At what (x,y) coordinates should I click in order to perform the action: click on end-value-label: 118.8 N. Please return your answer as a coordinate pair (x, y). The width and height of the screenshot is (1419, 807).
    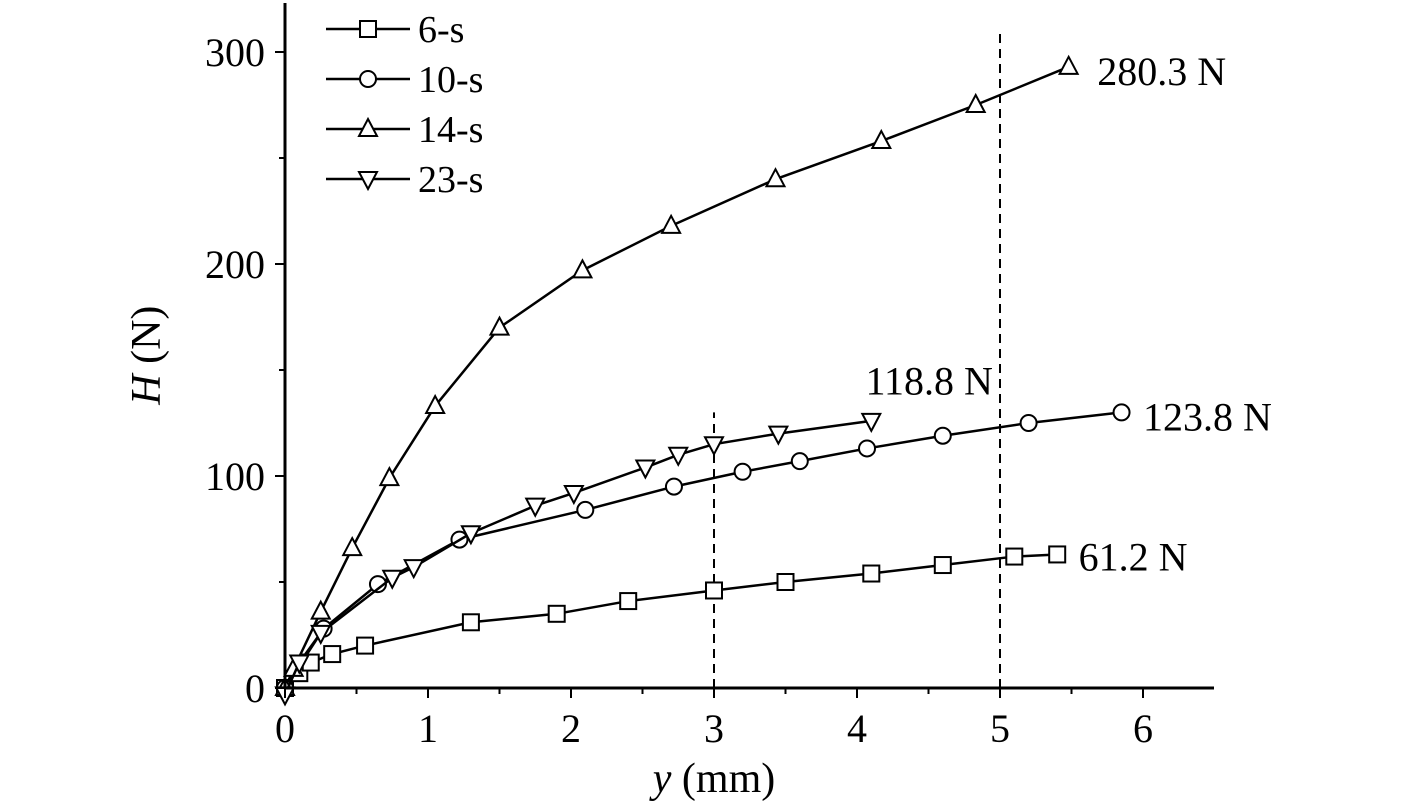
    Looking at the image, I should click on (928, 381).